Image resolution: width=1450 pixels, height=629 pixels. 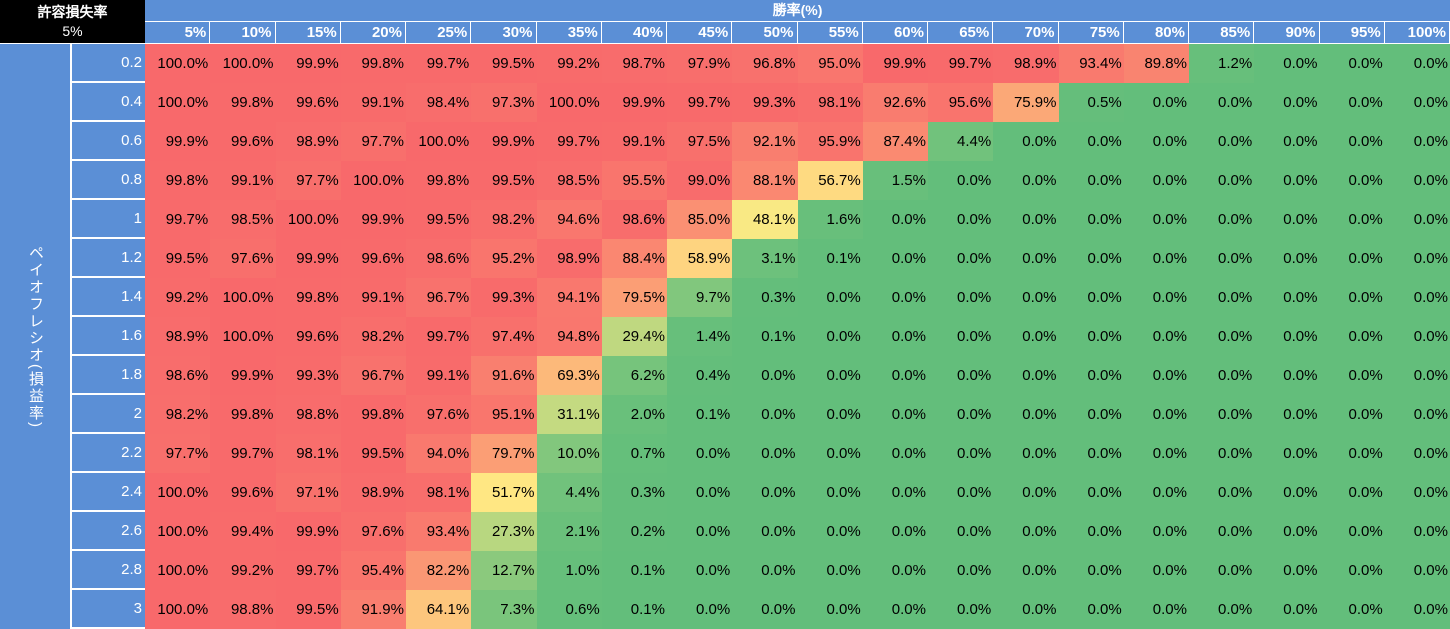 What do you see at coordinates (108, 141) in the screenshot?
I see `row-header: 0.6` at bounding box center [108, 141].